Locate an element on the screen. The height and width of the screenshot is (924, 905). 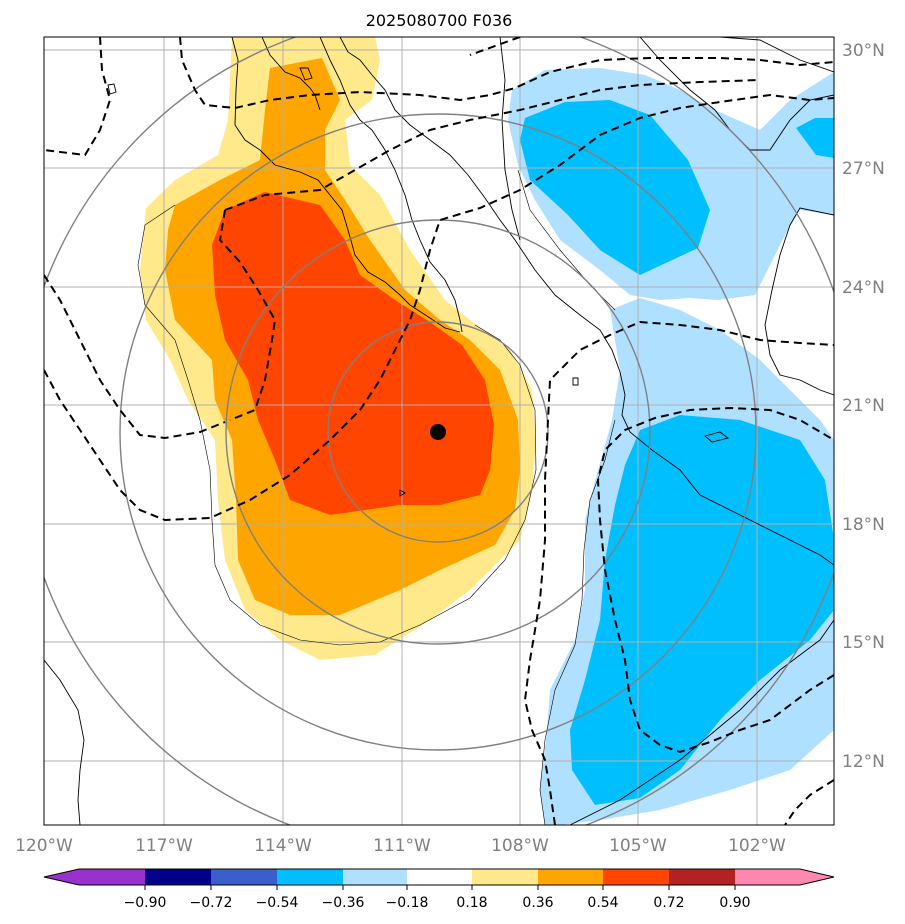
colorbar-tick-label: −0.36 is located at coordinates (343, 903).